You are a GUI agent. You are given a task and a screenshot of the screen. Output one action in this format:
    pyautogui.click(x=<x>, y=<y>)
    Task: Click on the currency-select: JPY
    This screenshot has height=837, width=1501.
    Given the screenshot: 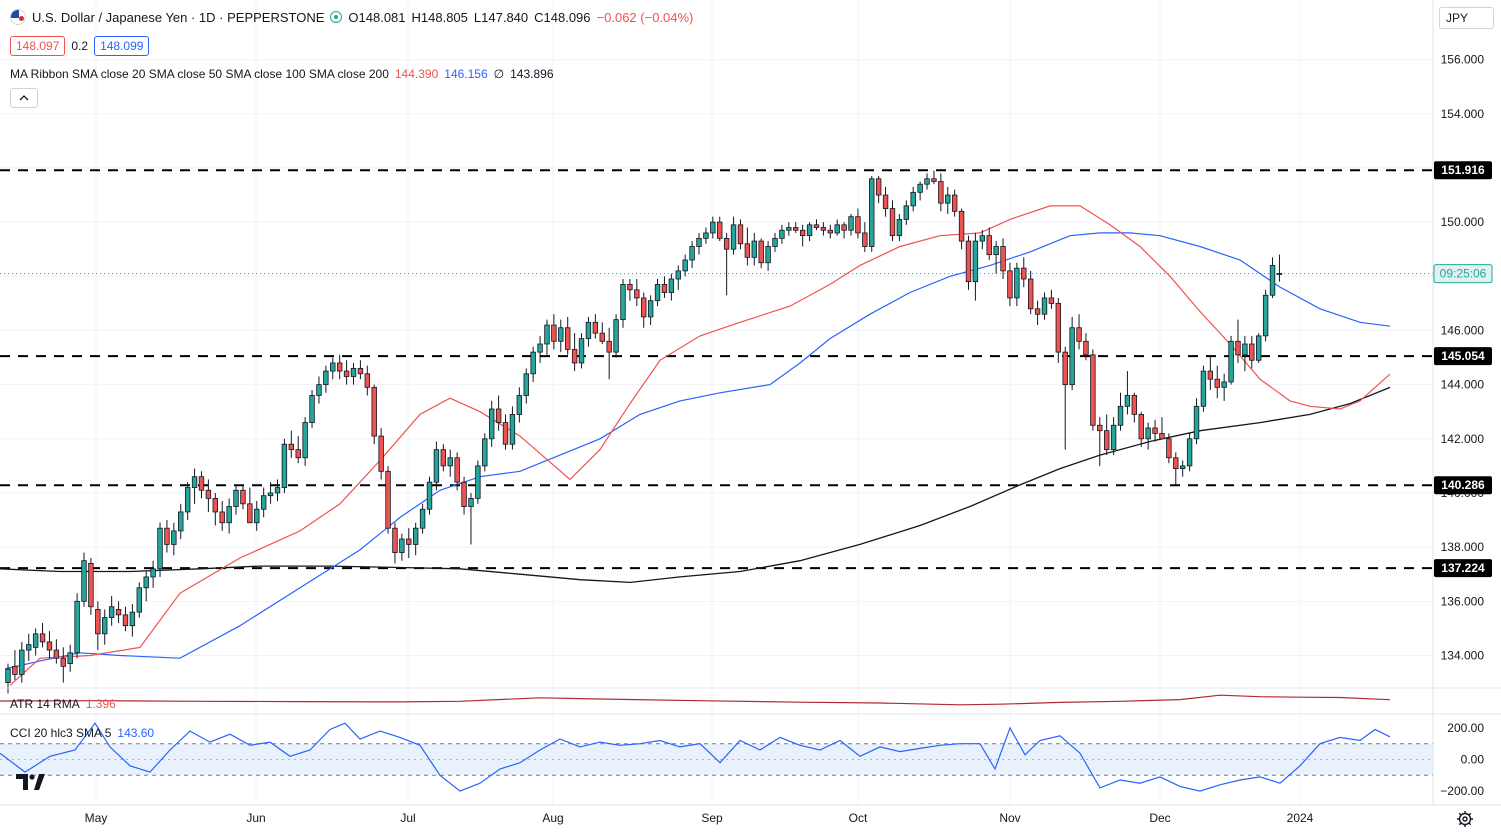 What is the action you would take?
    pyautogui.click(x=1466, y=18)
    